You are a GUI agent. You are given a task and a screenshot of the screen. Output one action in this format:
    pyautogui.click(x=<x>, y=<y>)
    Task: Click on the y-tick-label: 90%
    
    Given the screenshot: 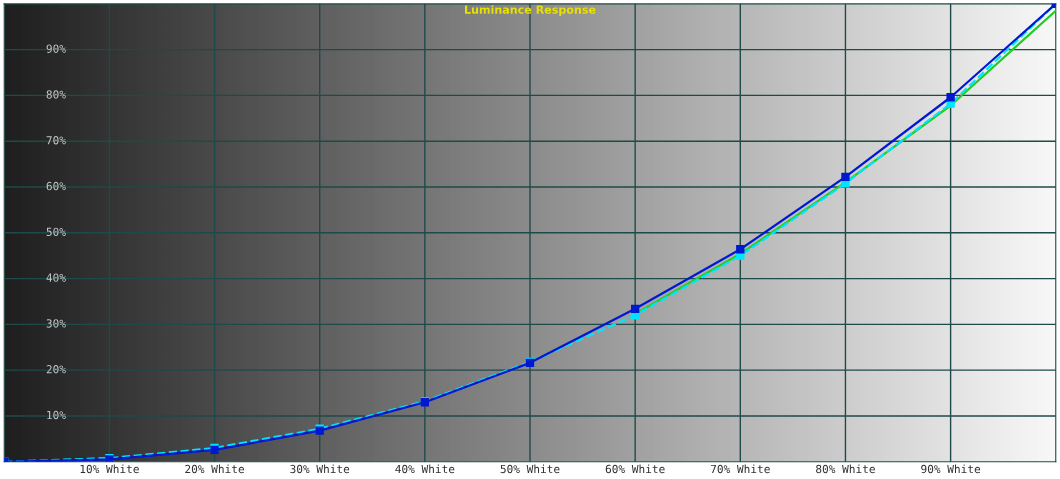 What is the action you would take?
    pyautogui.click(x=56, y=48)
    